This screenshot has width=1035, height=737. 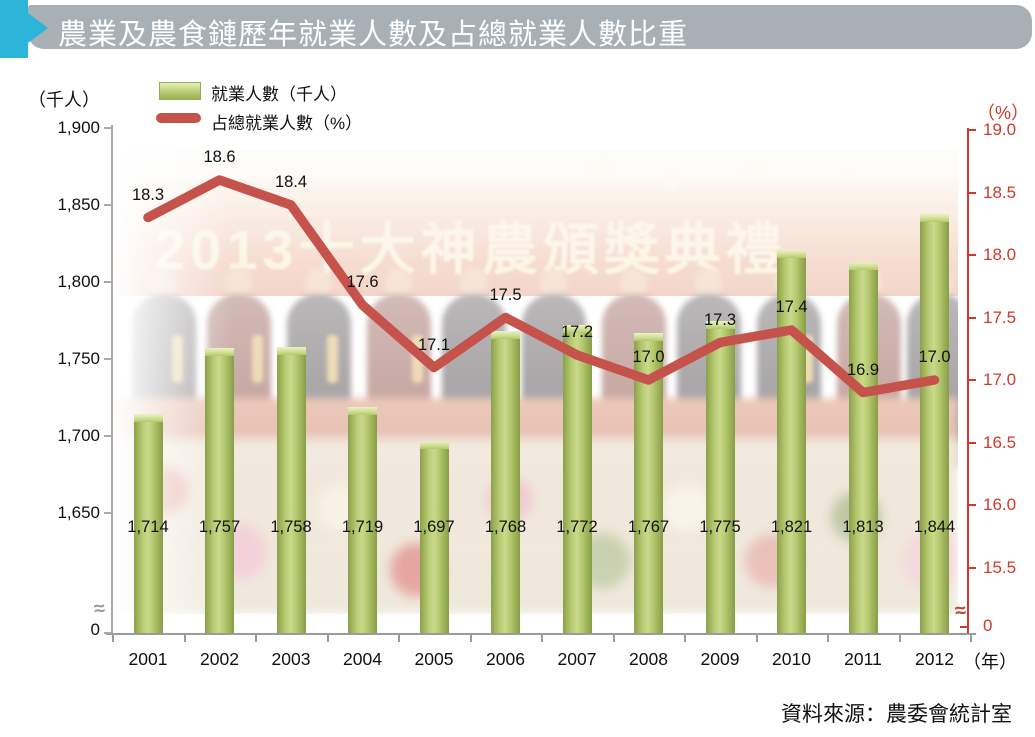 I want to click on x-tick-label-2009: 2009, so click(x=720, y=659).